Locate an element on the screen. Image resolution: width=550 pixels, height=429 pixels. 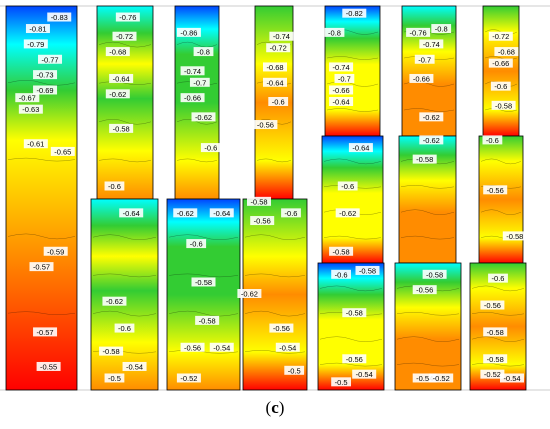
contour-label: -0.69 is located at coordinates (45, 90).